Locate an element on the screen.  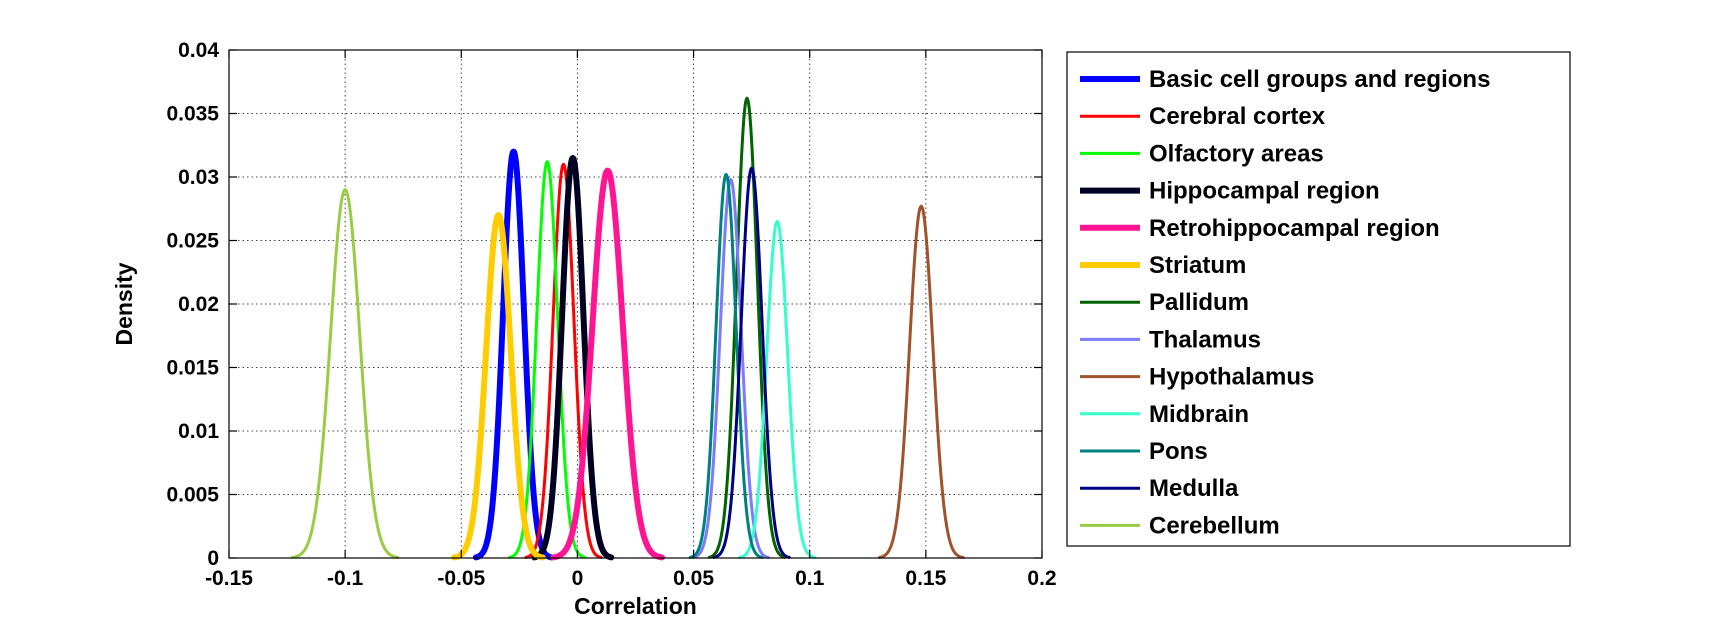
legend-label: Cerebellum is located at coordinates (1214, 525).